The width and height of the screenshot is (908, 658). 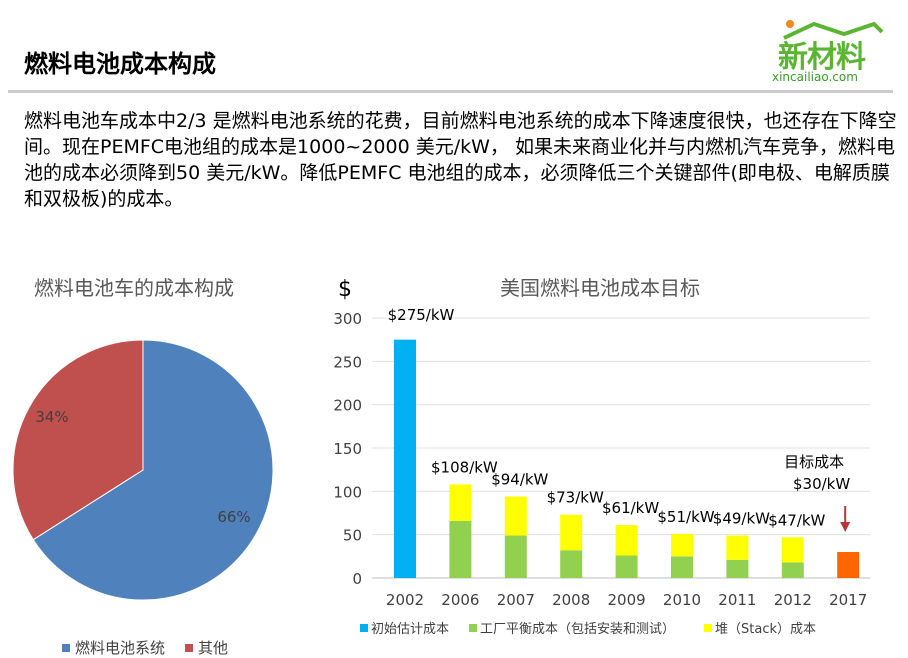 I want to click on x-tick-label: 2006, so click(x=460, y=600).